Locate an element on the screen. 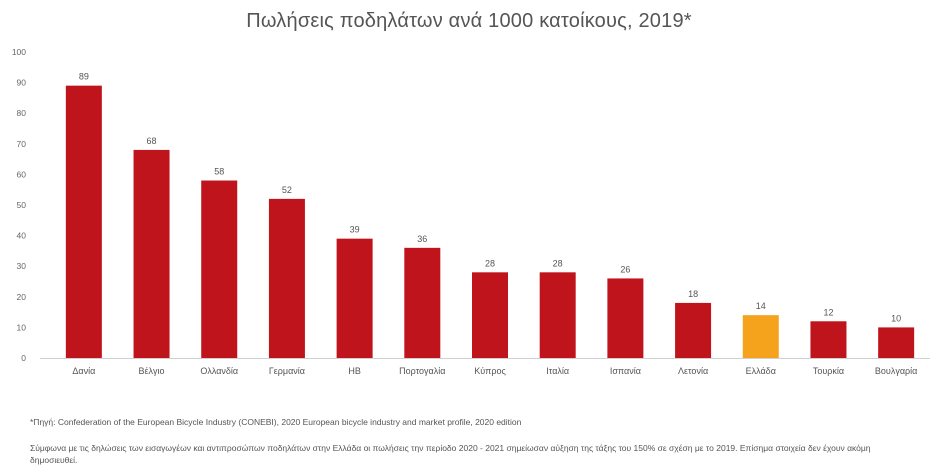 Image resolution: width=938 pixels, height=474 pixels. bar-Ελλάδα is located at coordinates (760, 336).